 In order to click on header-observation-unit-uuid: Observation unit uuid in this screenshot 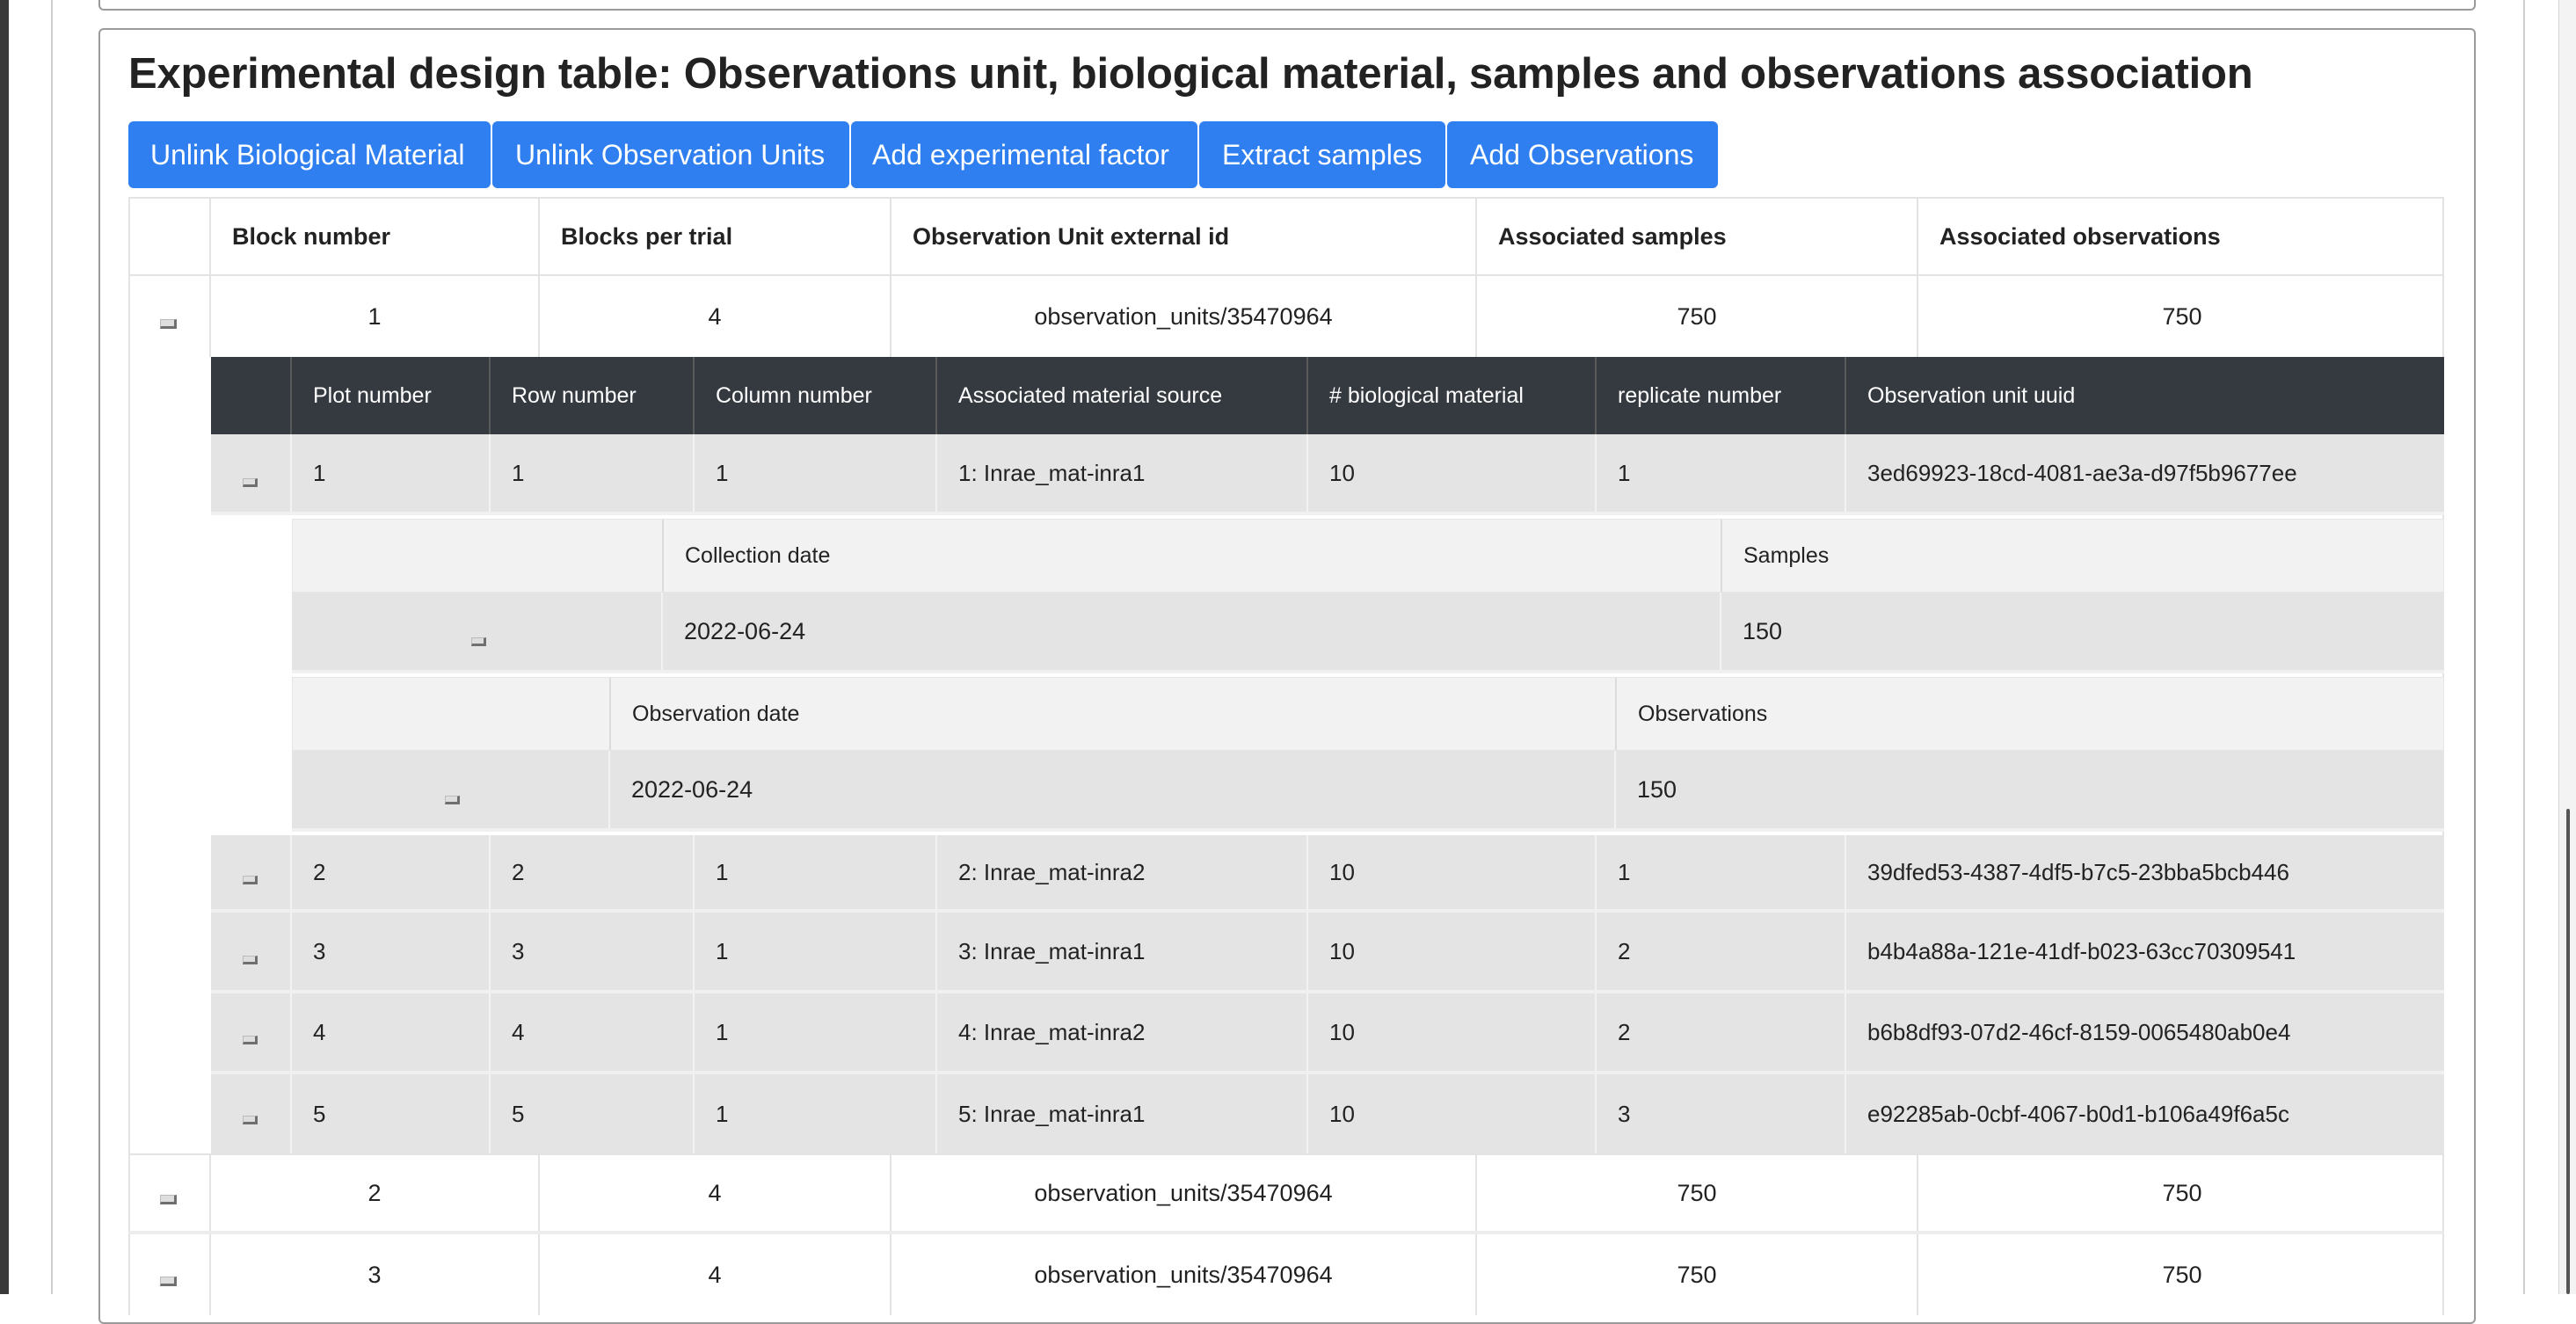, I will do `click(1971, 395)`.